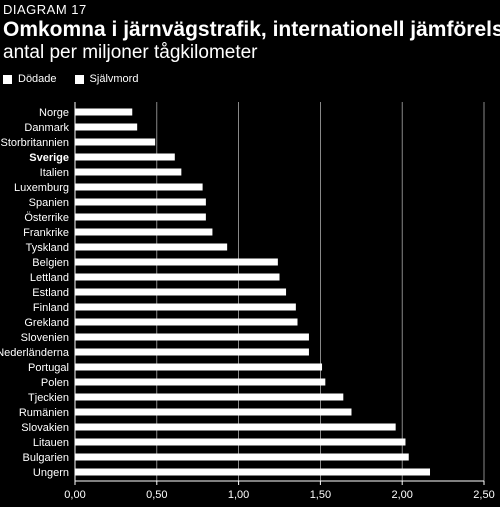  Describe the element at coordinates (47, 248) in the screenshot. I see `category-label: Tyskland` at that location.